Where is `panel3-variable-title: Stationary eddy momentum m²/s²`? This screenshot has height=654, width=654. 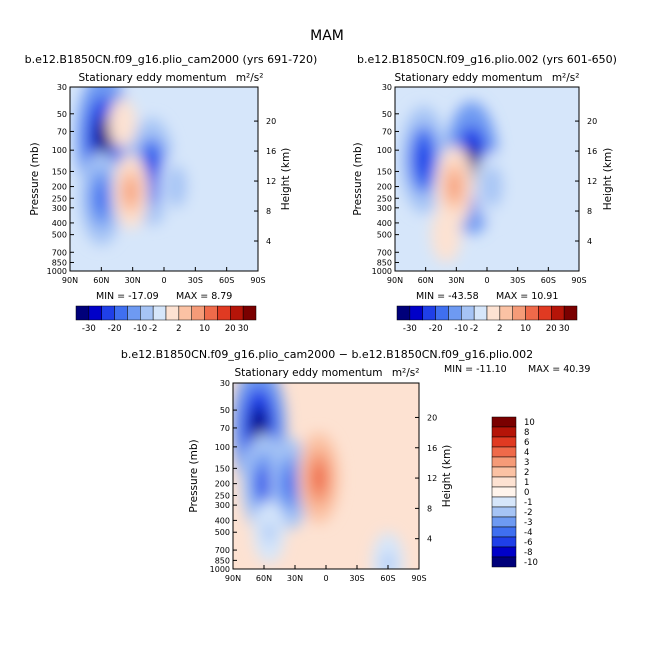 panel3-variable-title: Stationary eddy momentum m²/s² is located at coordinates (327, 373).